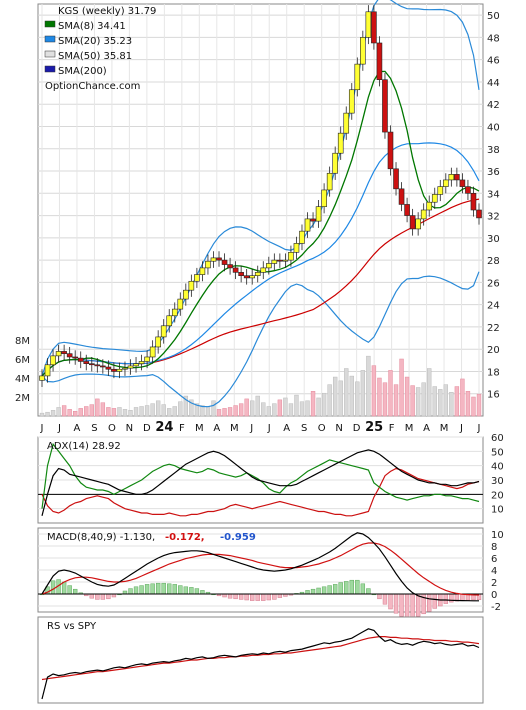 The height and width of the screenshot is (710, 526). I want to click on price-tick-label: 24, so click(493, 306).